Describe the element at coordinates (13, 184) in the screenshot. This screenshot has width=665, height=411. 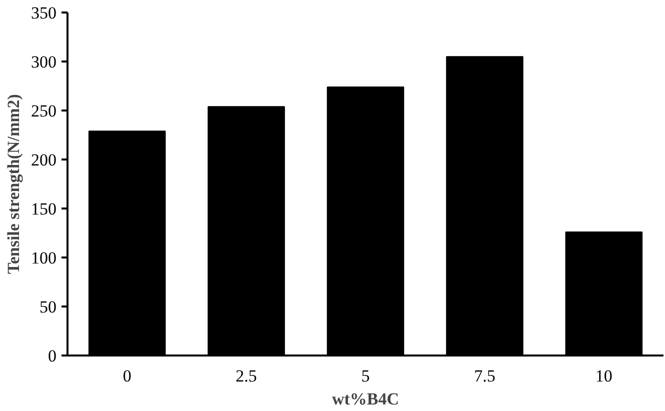
I see `y-axis-title: Tensile strength(N/mm2)` at that location.